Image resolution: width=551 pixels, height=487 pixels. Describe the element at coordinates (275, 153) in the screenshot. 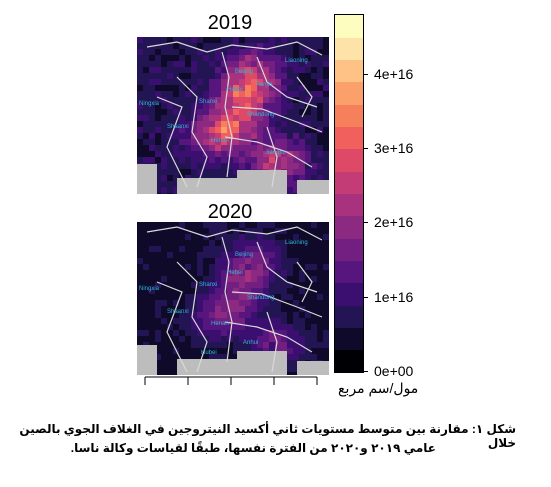

I see `province-label: Jiangsu` at that location.